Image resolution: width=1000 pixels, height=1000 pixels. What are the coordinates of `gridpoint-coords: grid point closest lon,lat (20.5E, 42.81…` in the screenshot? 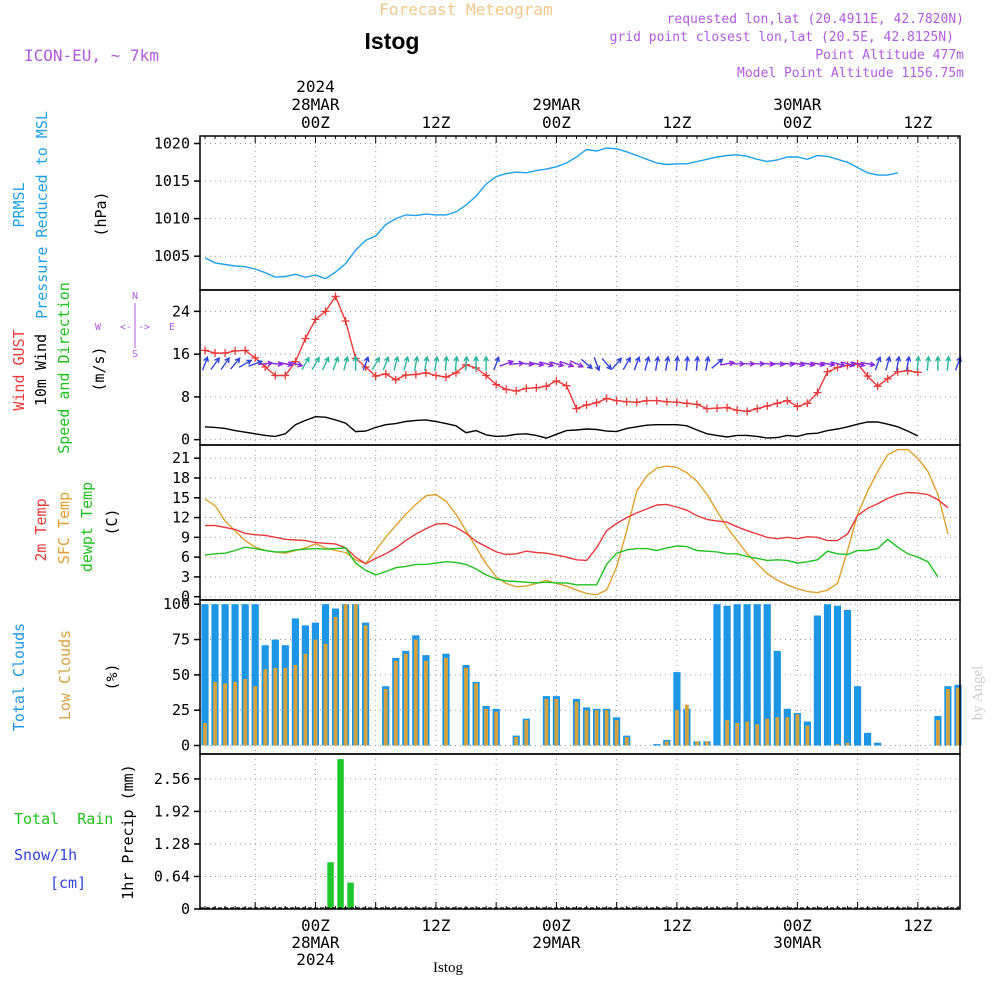 It's located at (782, 37).